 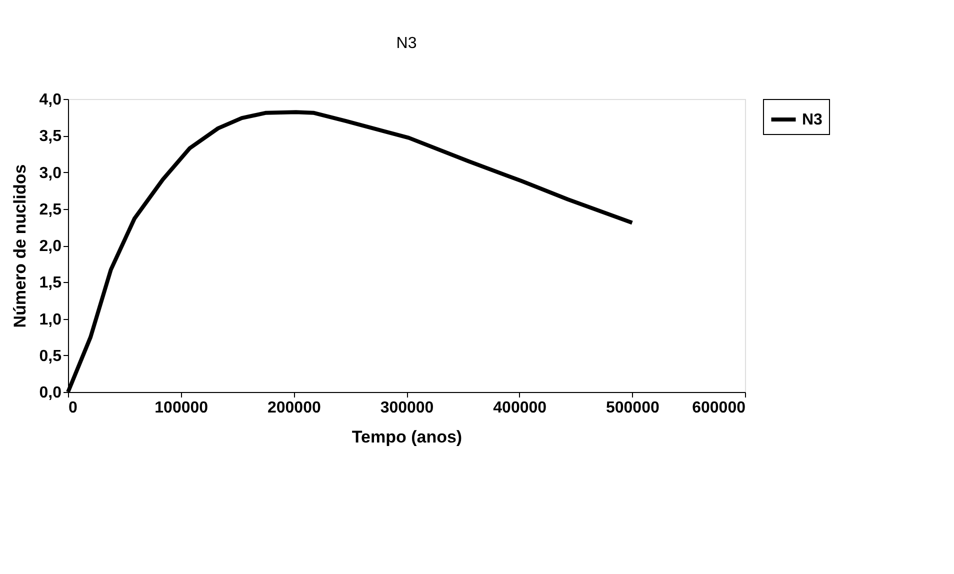 I want to click on y-tick-label: 2,5, so click(x=50, y=209).